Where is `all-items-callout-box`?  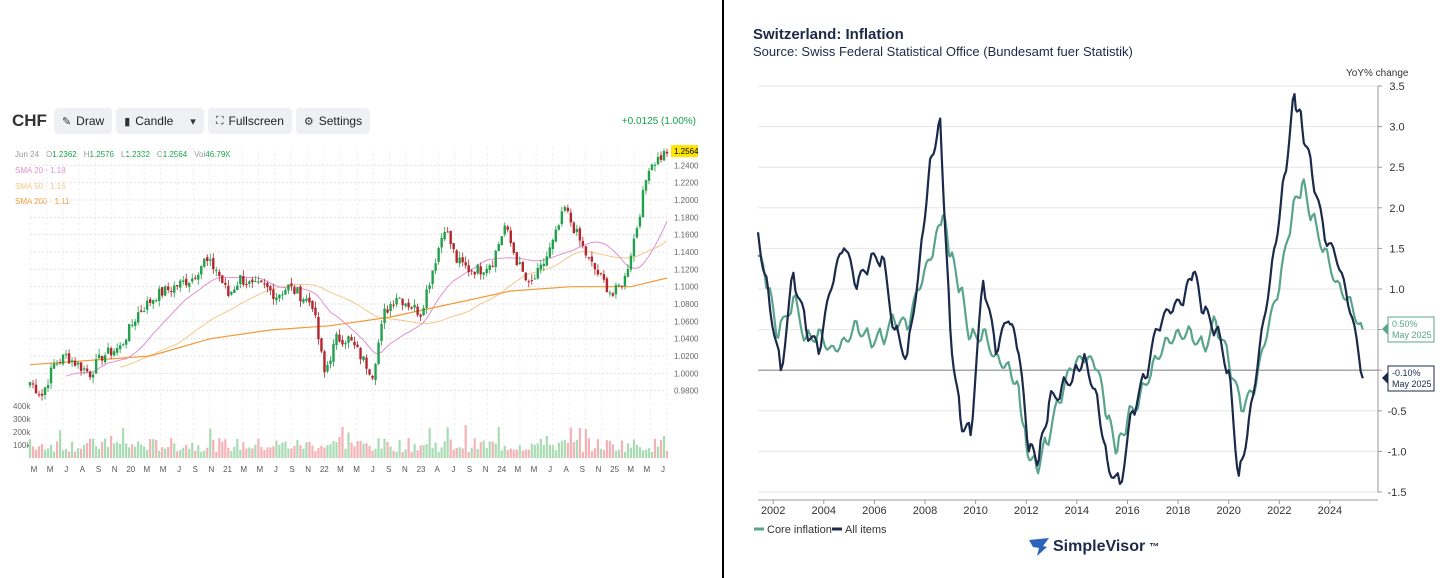
all-items-callout-box is located at coordinates (1411, 378).